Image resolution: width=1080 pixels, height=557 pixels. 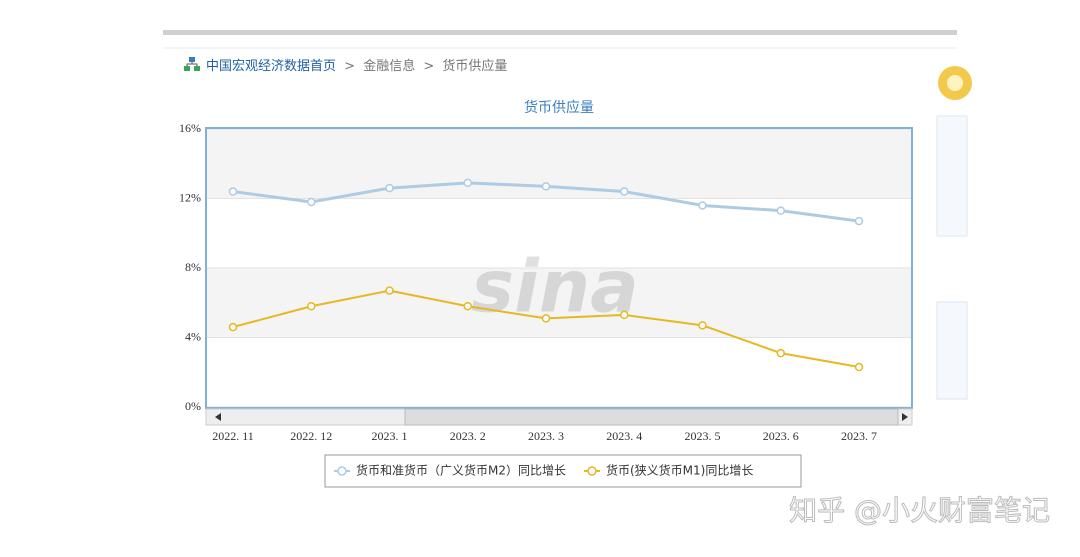 What do you see at coordinates (679, 470) in the screenshot?
I see `legend-label: 货币(狭义货币M1)同比增长` at bounding box center [679, 470].